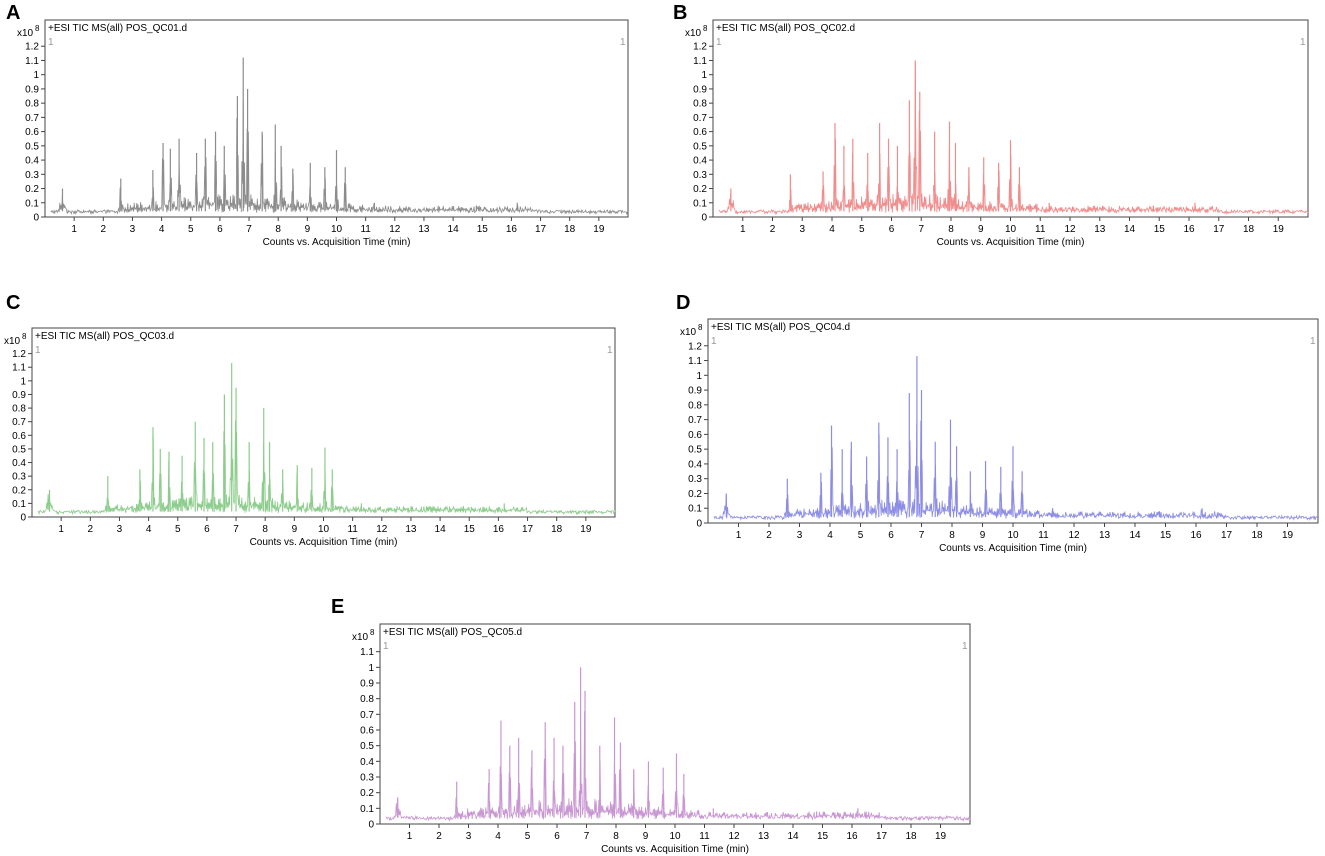 This screenshot has width=1325, height=856. Describe the element at coordinates (13, 303) in the screenshot. I see `panel-label-c: C` at that location.